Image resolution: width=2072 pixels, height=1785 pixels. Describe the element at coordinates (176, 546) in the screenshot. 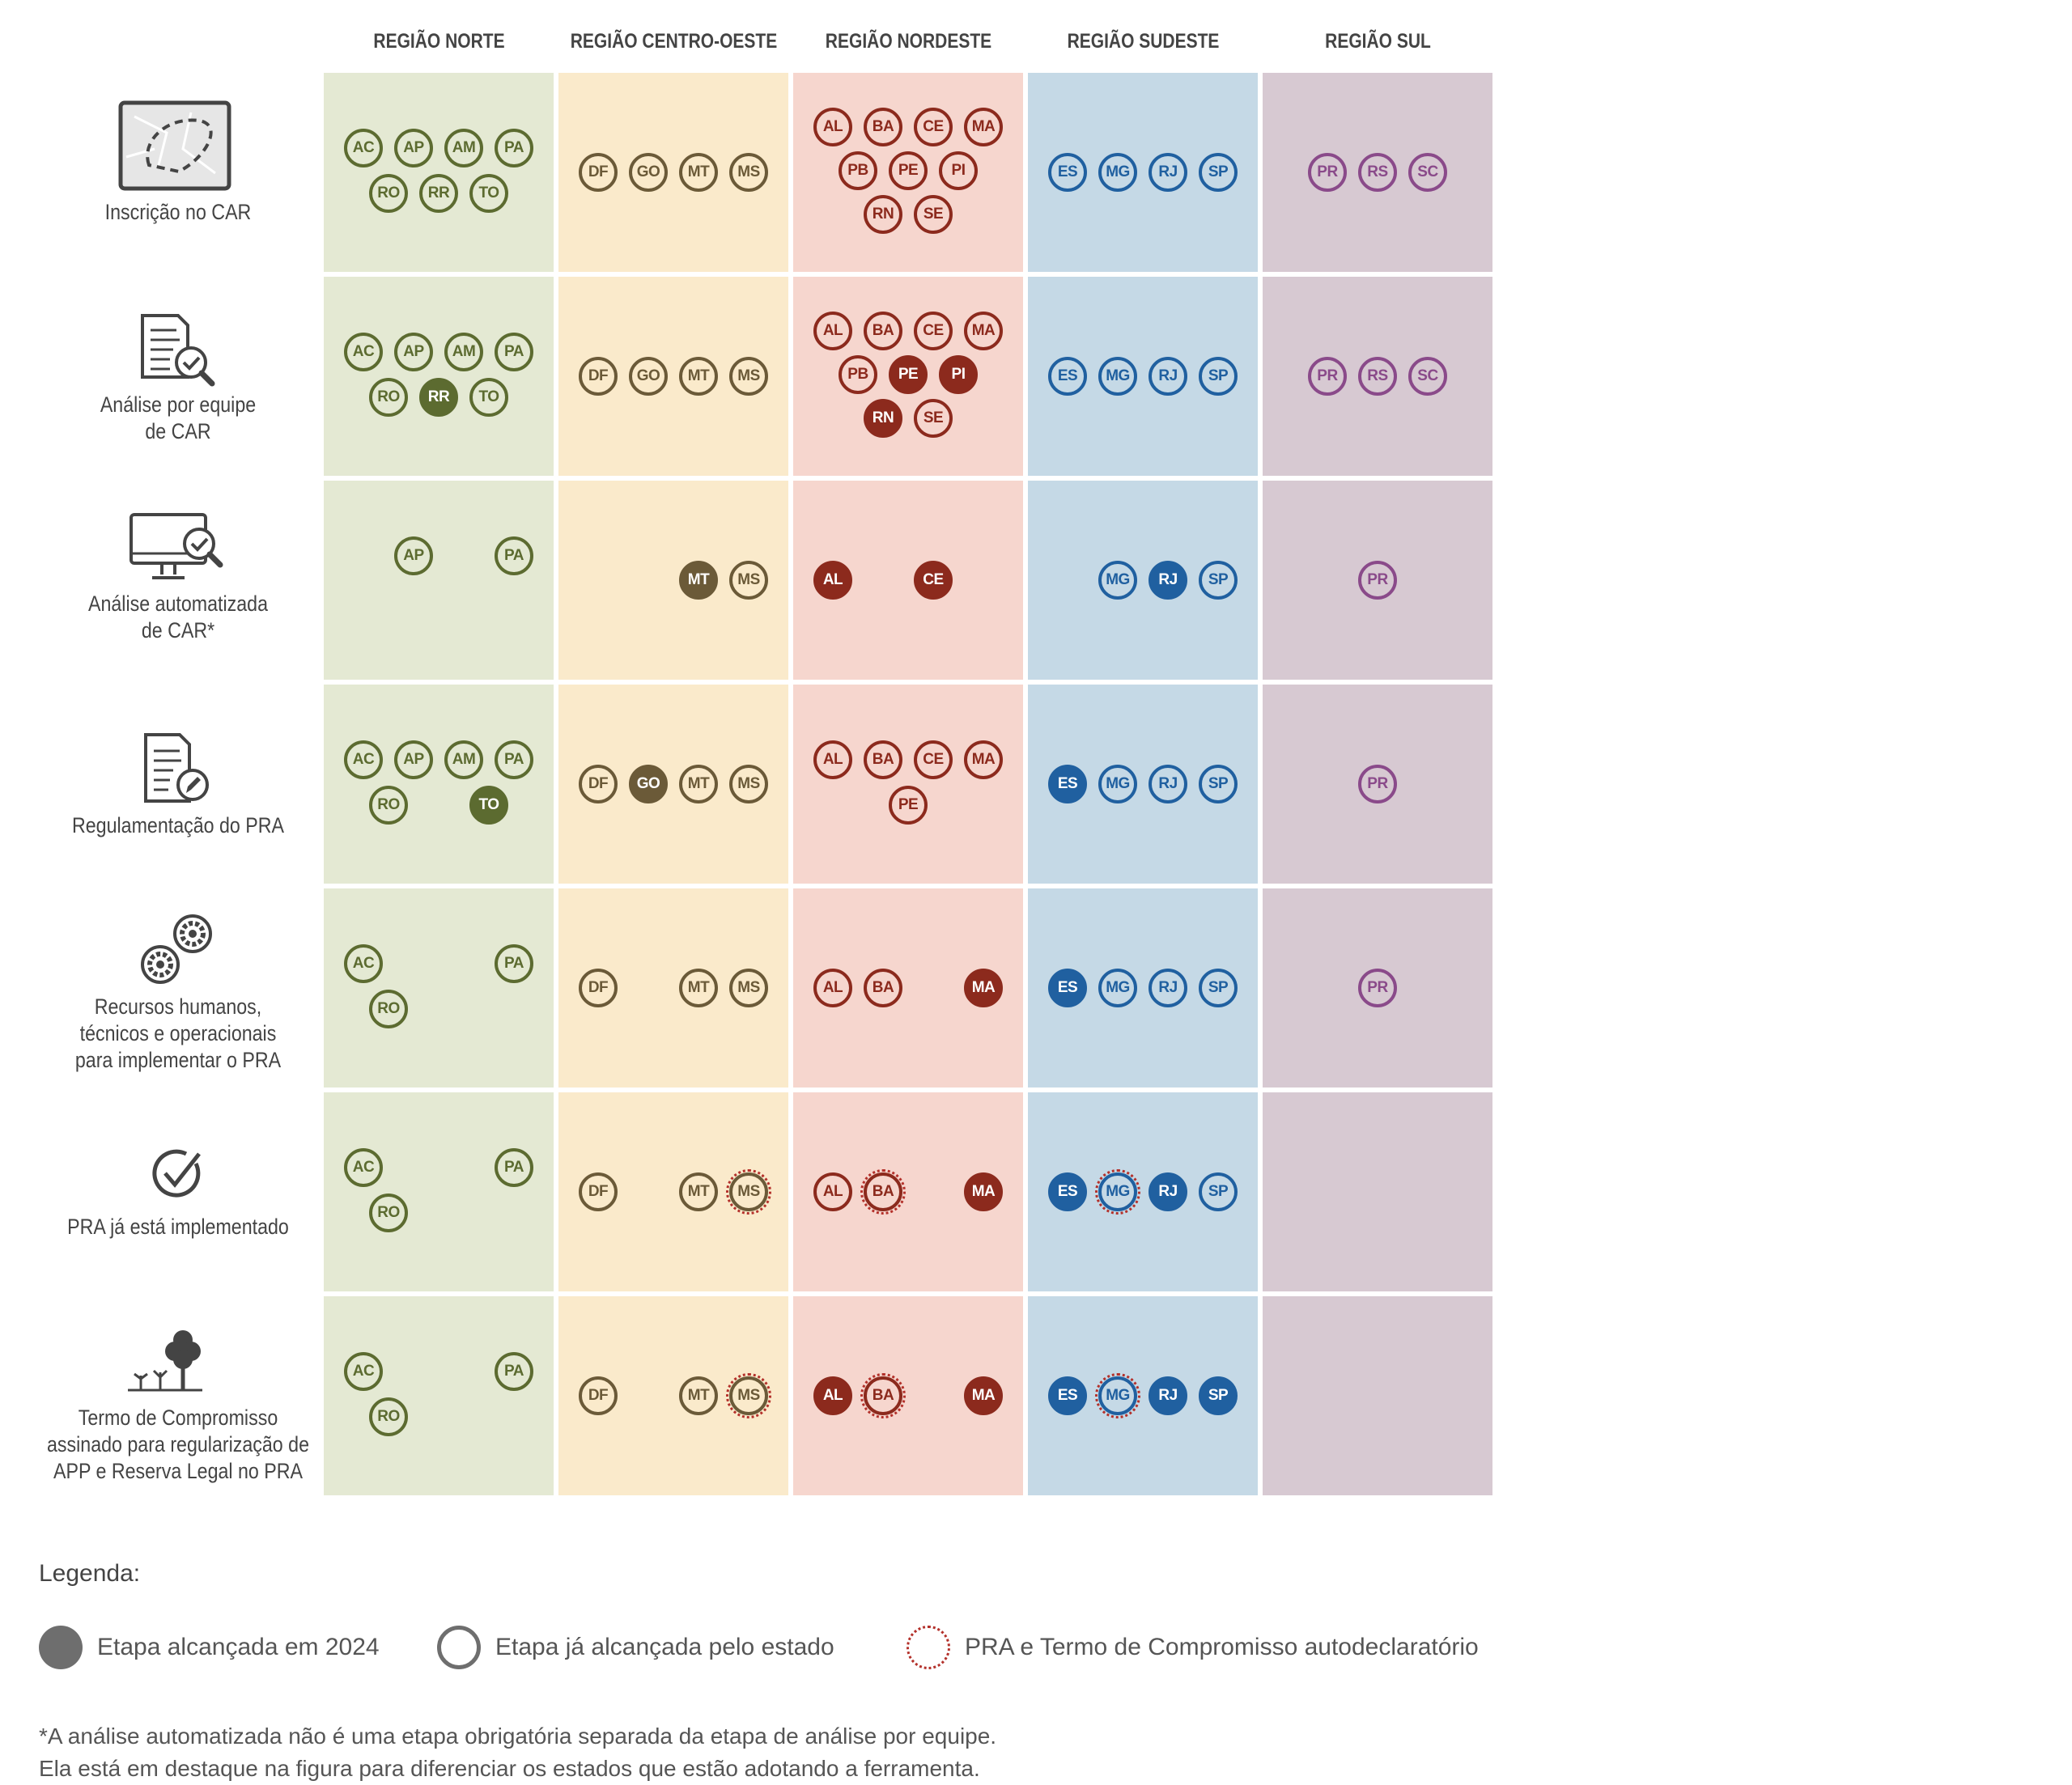

I see `computer-check-icon` at that location.